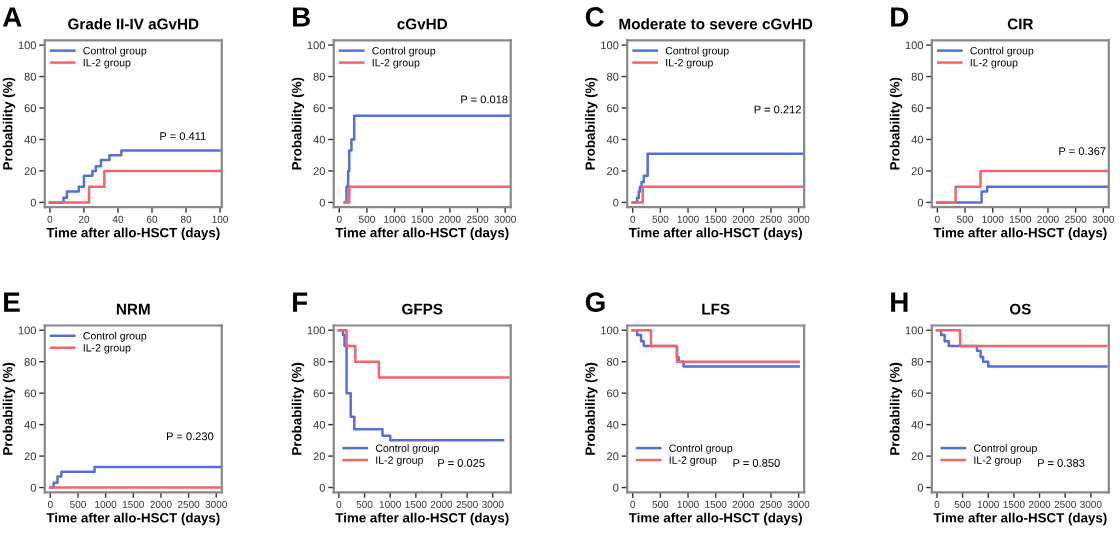 The height and width of the screenshot is (538, 1120). What do you see at coordinates (900, 17) in the screenshot?
I see `text: D` at bounding box center [900, 17].